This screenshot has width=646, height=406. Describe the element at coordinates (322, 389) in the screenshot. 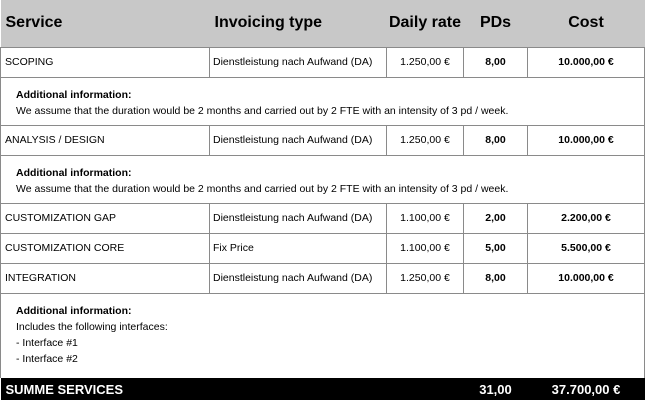

I see `summary-row: SUMME SERVICES 31,00 37.700,00 €` at that location.